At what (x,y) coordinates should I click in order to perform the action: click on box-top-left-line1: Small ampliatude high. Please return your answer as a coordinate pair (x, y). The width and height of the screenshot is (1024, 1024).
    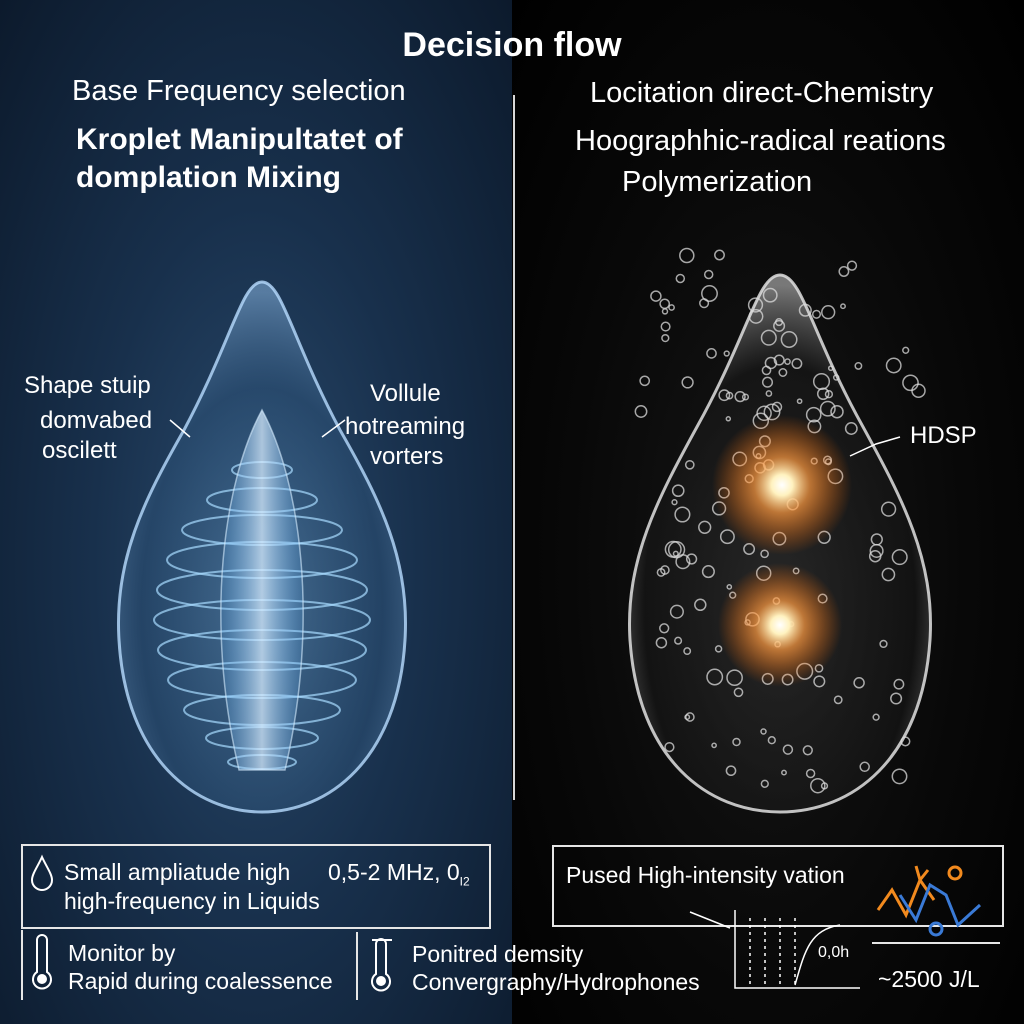
    Looking at the image, I should click on (177, 872).